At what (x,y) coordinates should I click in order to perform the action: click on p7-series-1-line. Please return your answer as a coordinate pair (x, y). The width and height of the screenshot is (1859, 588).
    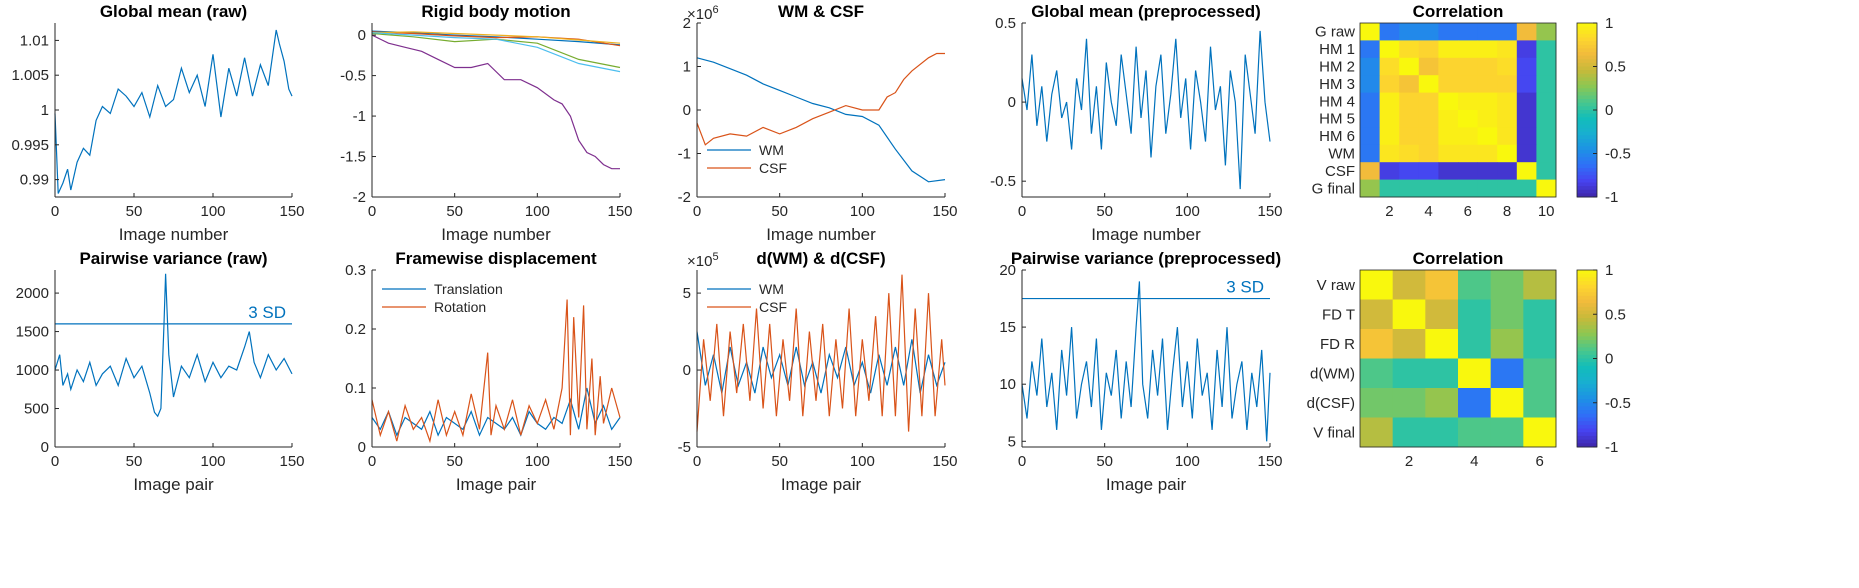
    Looking at the image, I should click on (496, 412).